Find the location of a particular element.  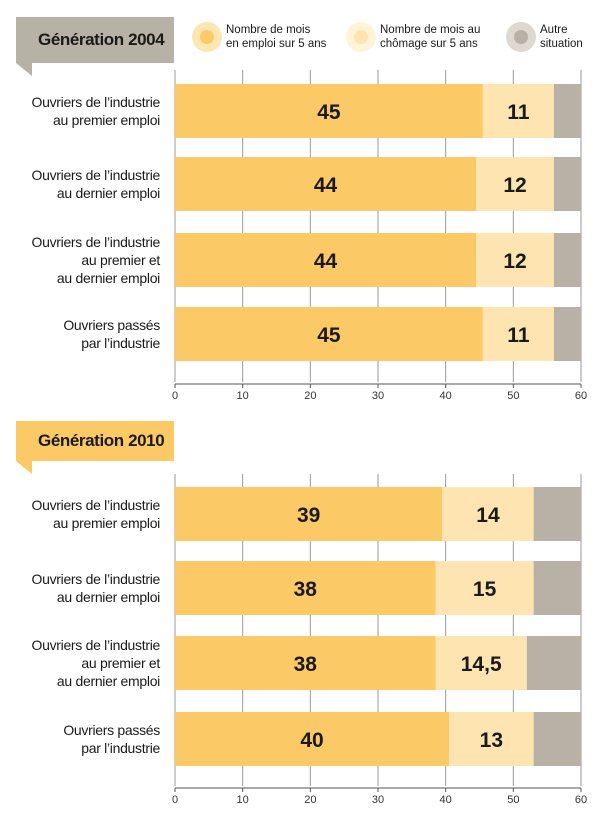

data-label-1-2-chomage: 14,5 is located at coordinates (481, 664).